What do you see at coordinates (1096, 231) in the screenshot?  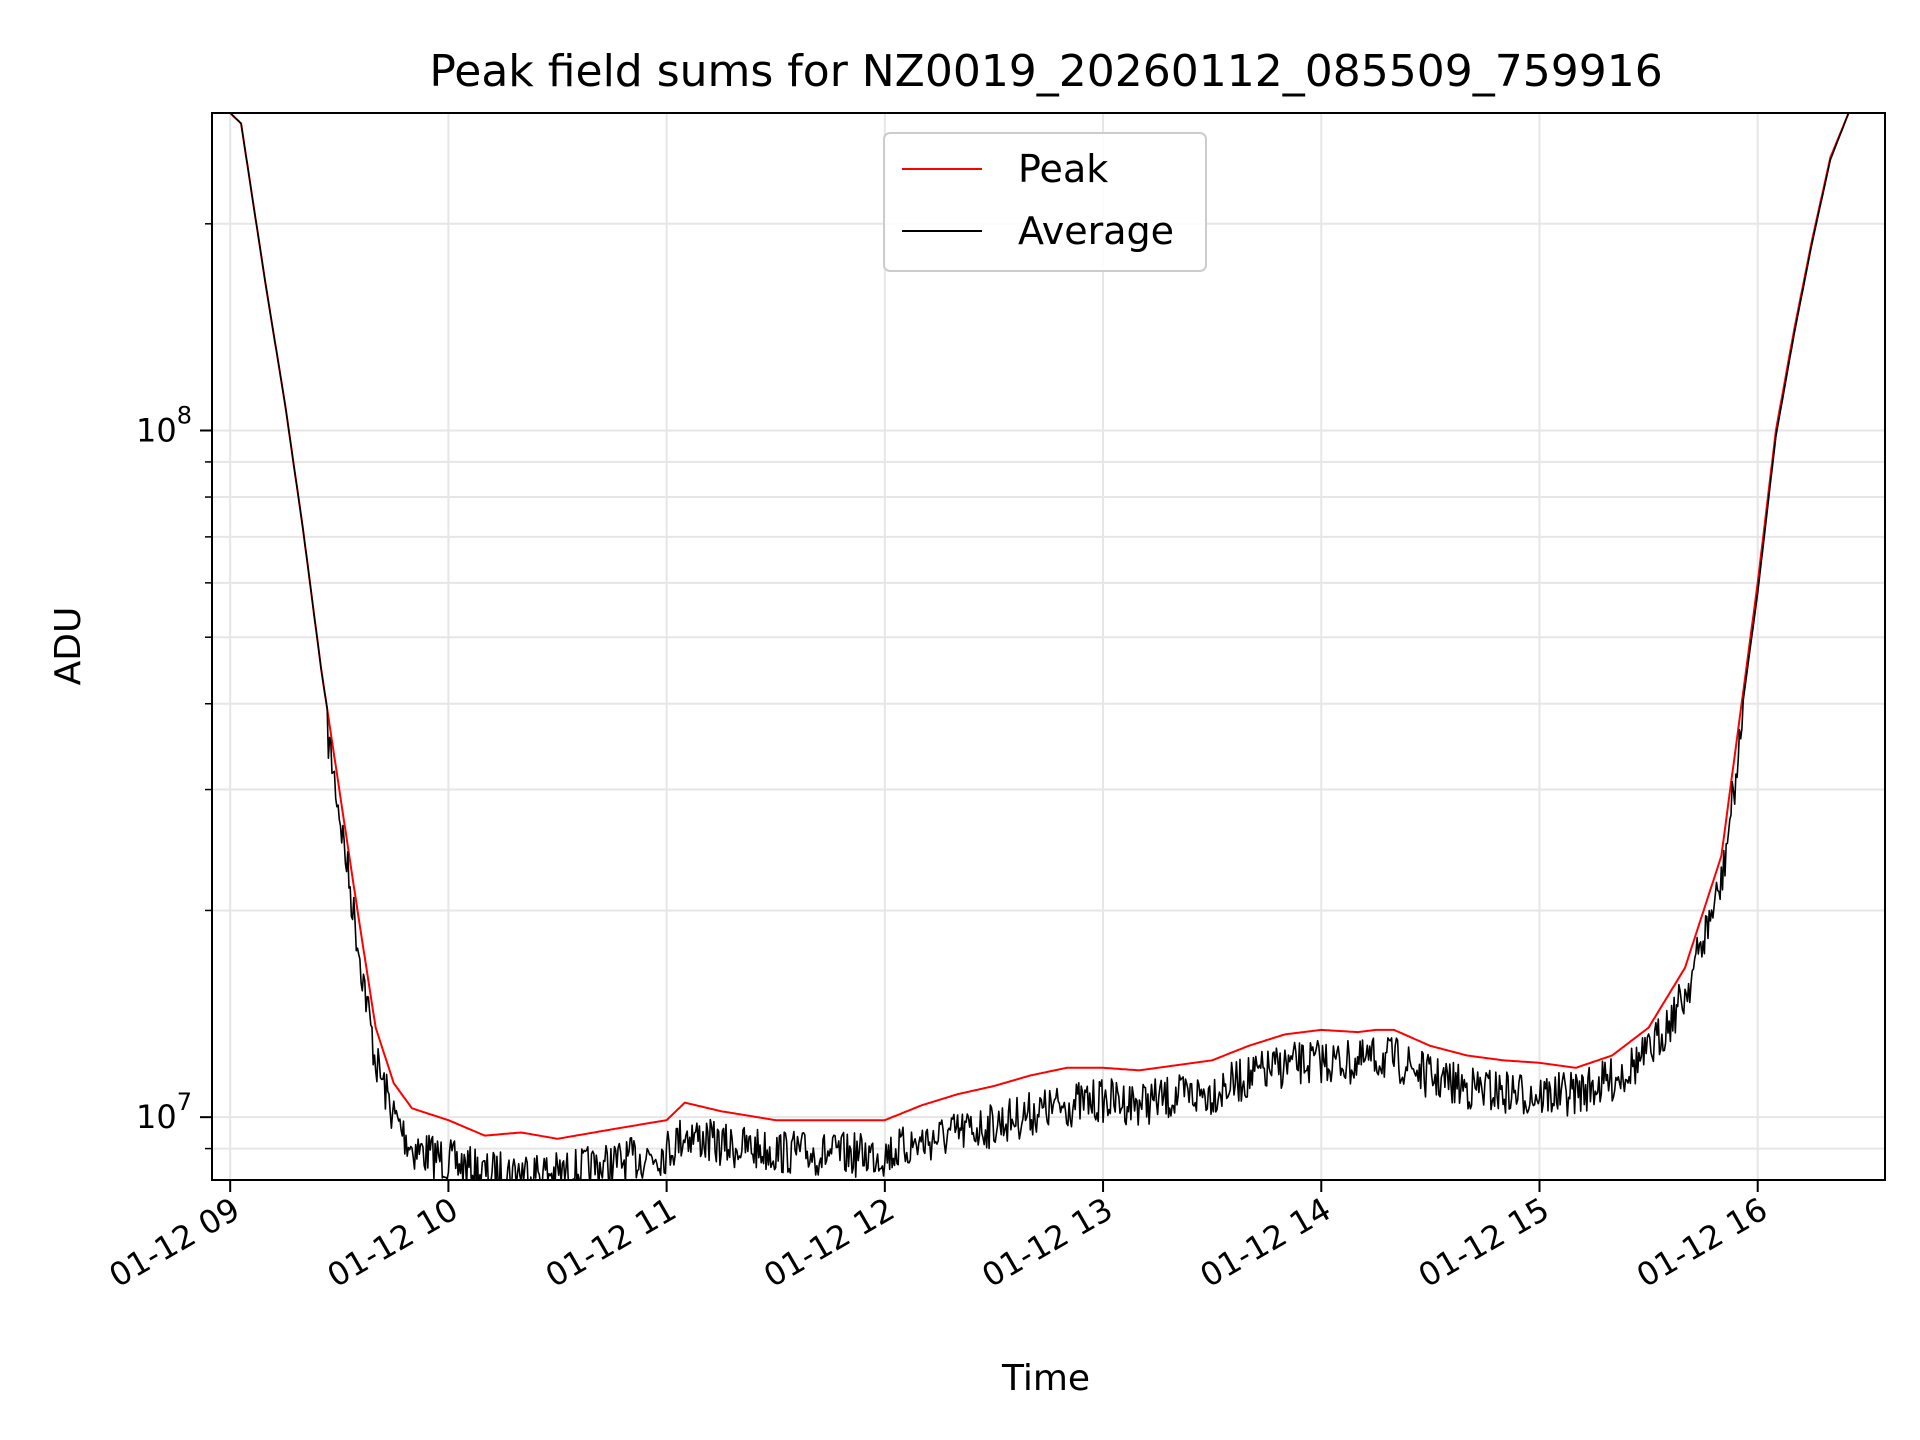 I see `legend-label-average: Average` at bounding box center [1096, 231].